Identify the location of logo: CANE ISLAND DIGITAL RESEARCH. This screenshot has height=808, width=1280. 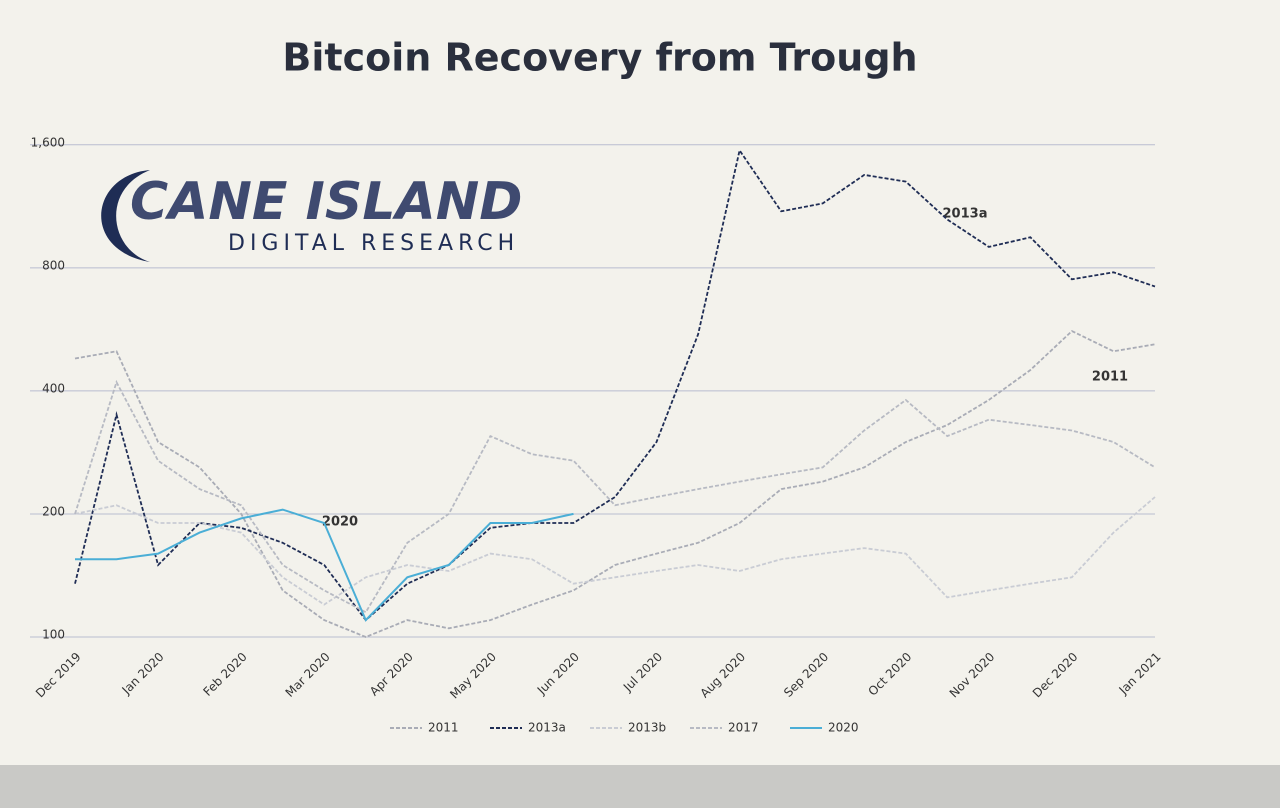
(311, 216).